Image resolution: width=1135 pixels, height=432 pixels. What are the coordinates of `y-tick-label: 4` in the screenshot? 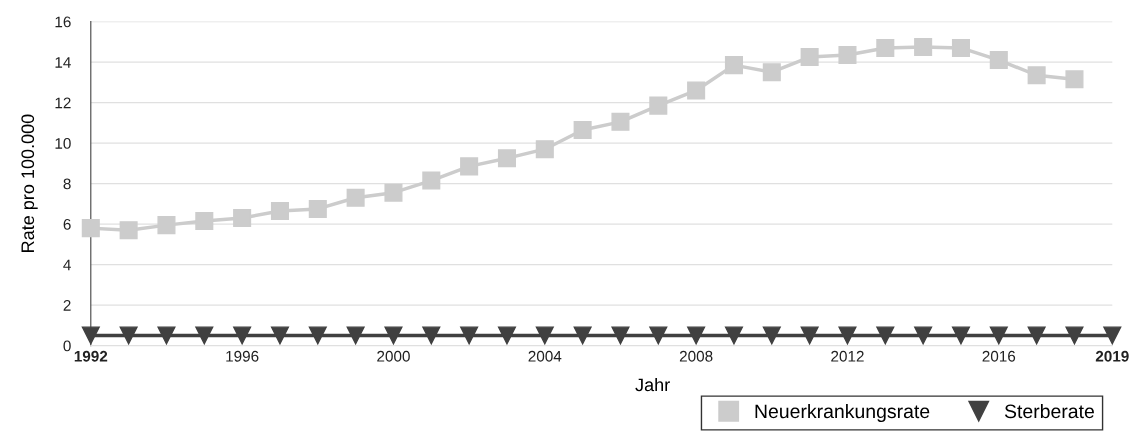 It's located at (67, 265).